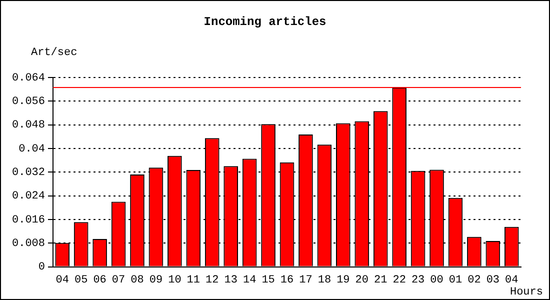  I want to click on y-tick-label: 0.064, so click(29, 78).